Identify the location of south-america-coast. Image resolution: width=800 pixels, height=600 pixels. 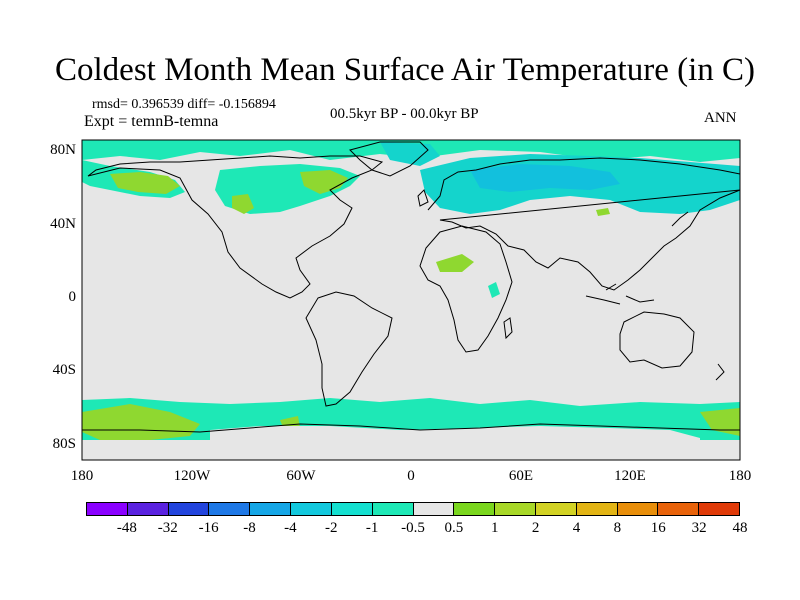
(349, 349).